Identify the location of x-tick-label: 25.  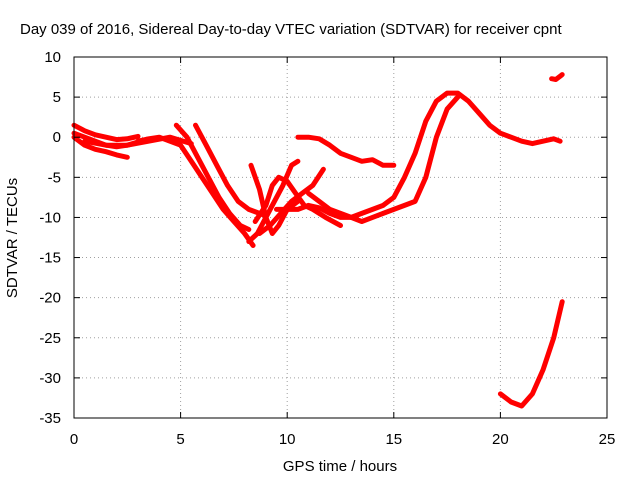
(607, 439).